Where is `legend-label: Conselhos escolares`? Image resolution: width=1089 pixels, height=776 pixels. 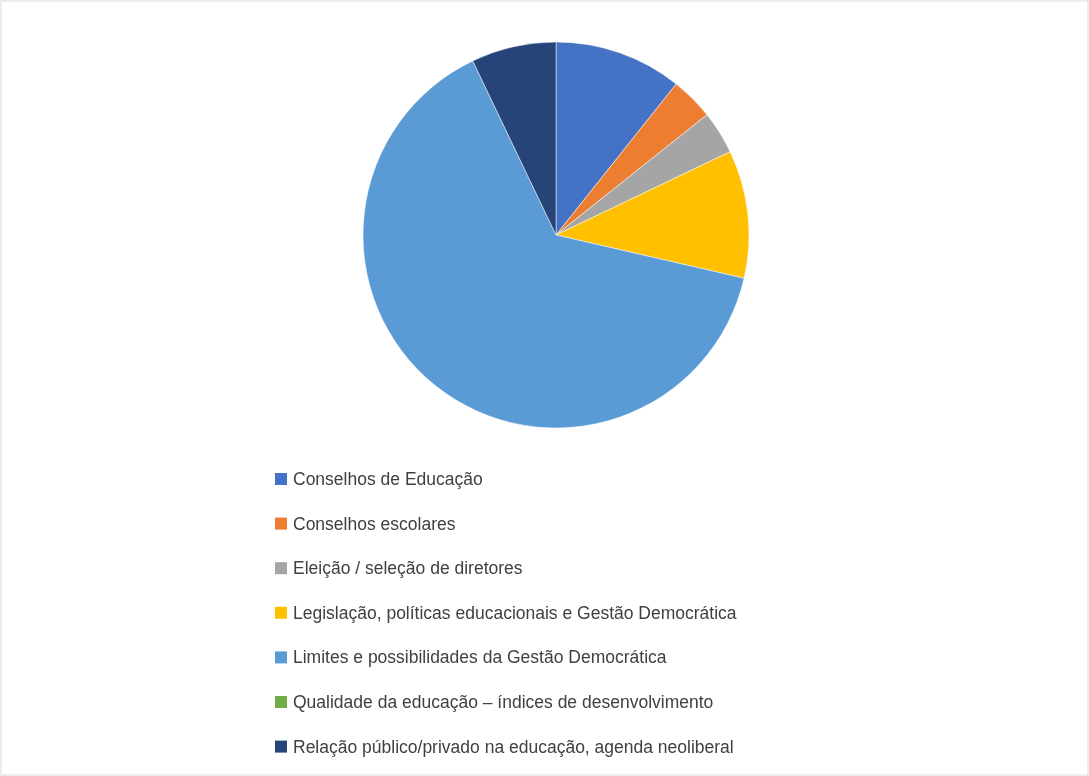 legend-label: Conselhos escolares is located at coordinates (374, 523).